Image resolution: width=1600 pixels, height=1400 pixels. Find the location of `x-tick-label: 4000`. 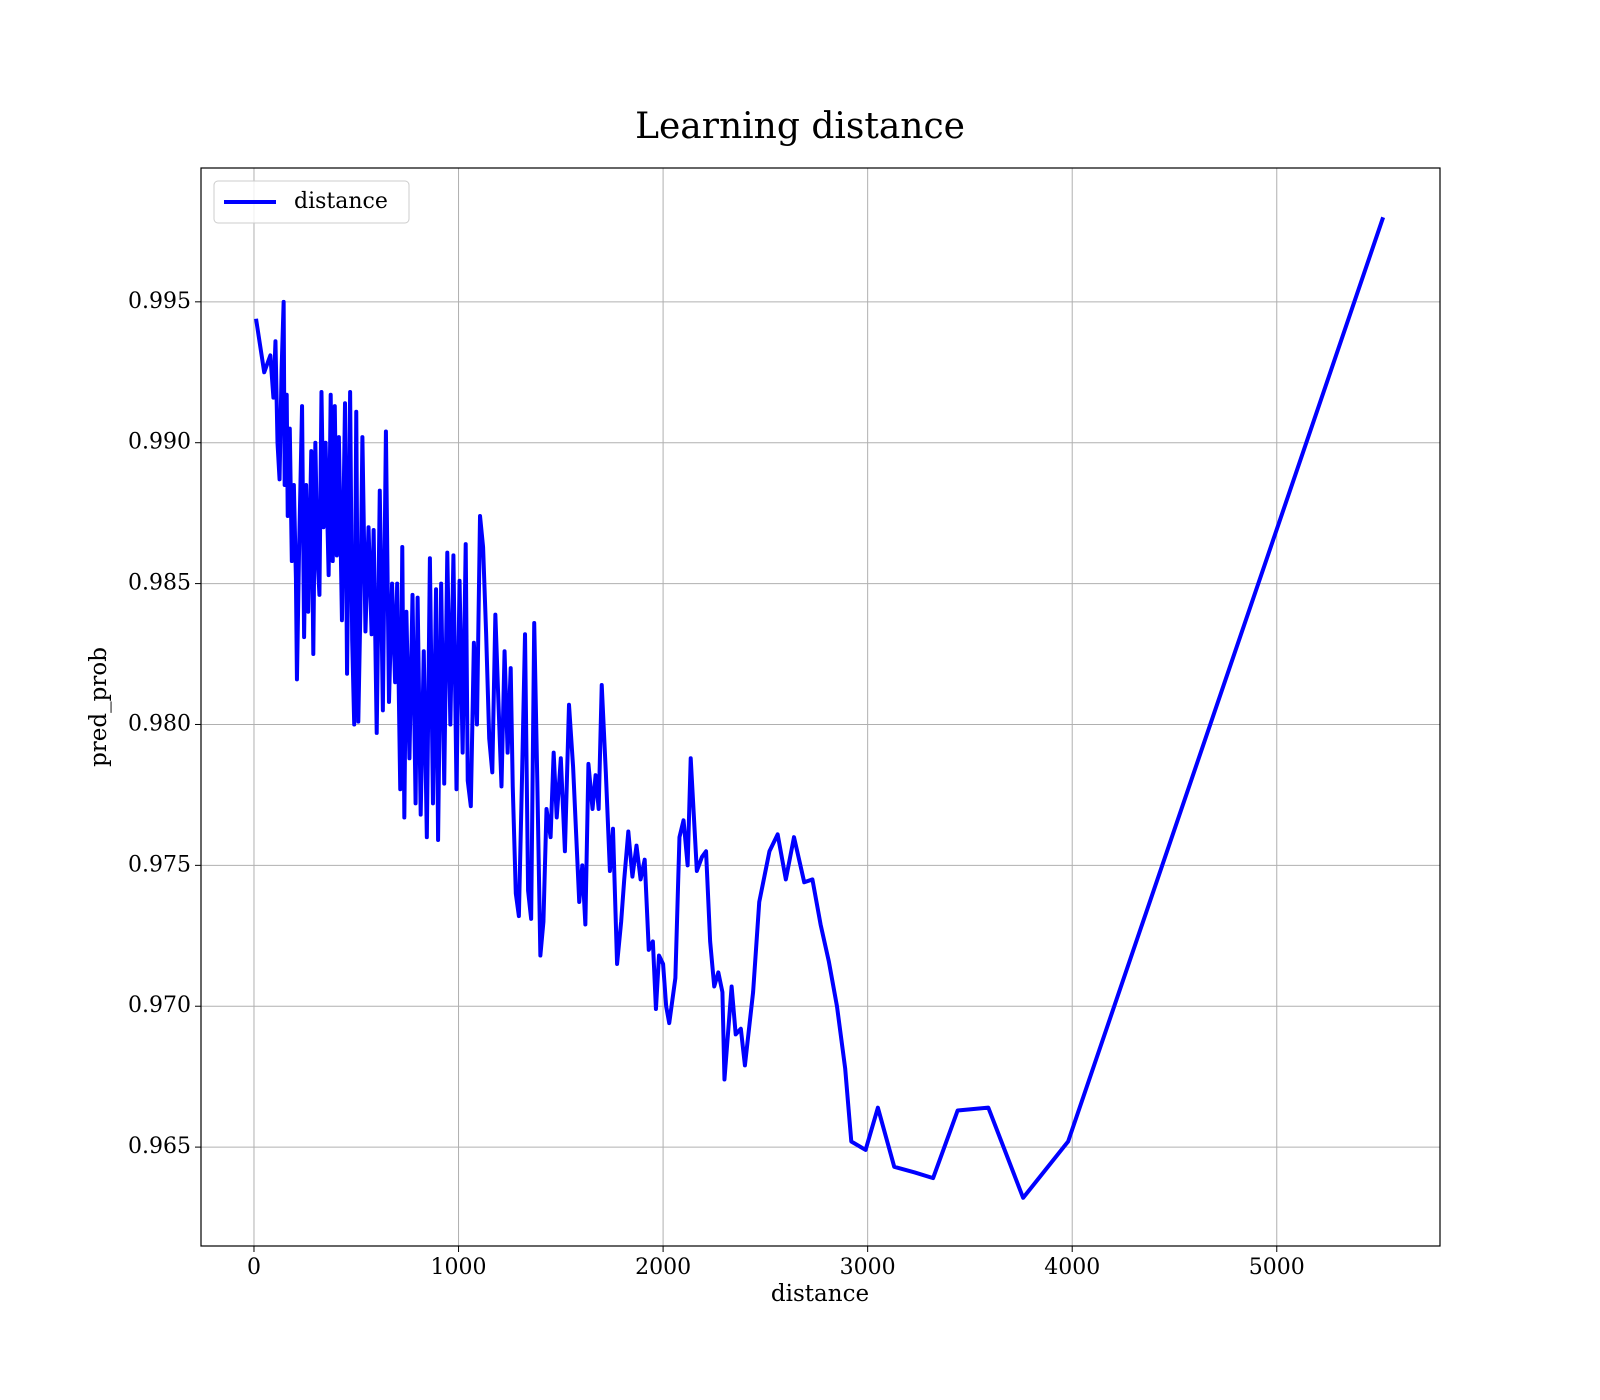

x-tick-label: 4000 is located at coordinates (1072, 1267).